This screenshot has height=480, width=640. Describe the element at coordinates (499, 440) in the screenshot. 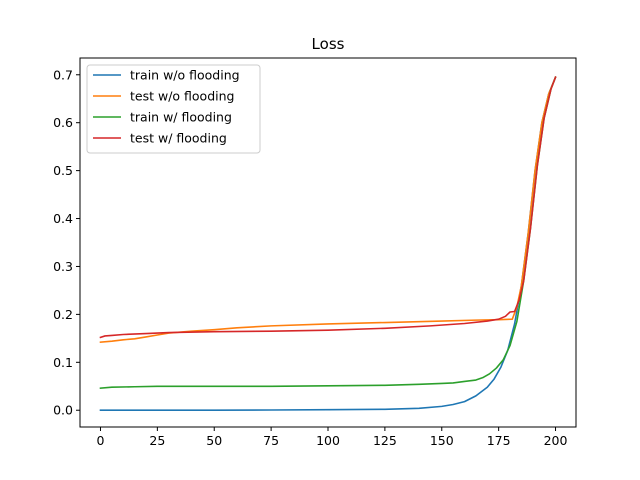

I see `x-tick-label: 175` at that location.